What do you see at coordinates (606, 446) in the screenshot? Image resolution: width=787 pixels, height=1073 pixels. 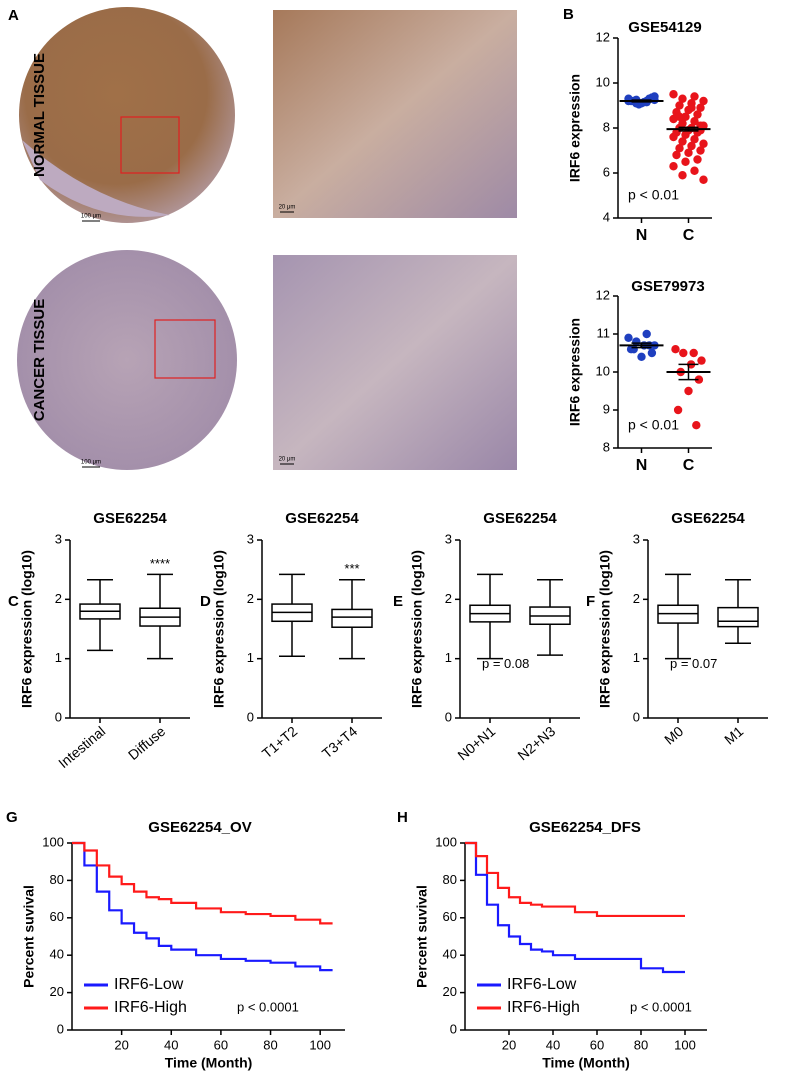 I see `y-tick-label: 8` at bounding box center [606, 446].